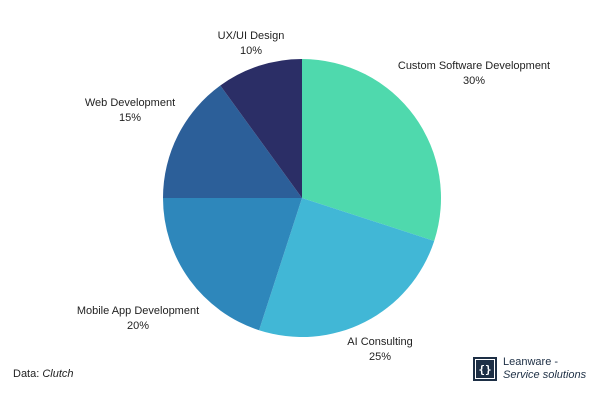 The image size is (603, 402). What do you see at coordinates (138, 326) in the screenshot?
I see `slice-value-label: 20%` at bounding box center [138, 326].